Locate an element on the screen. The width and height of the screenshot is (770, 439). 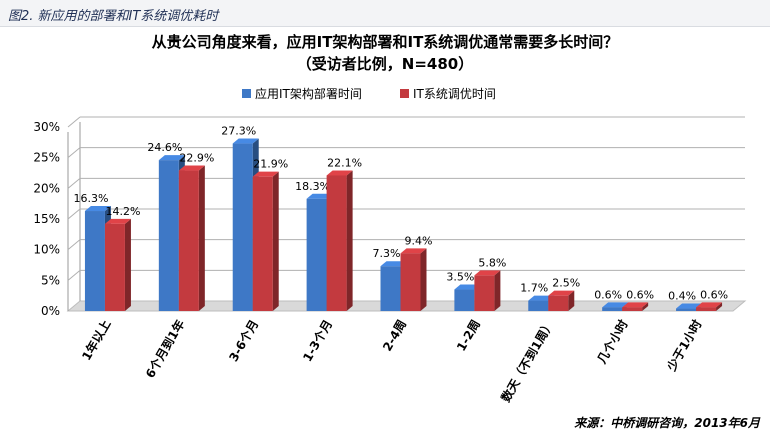
data-label: 2.5% is located at coordinates (566, 283).